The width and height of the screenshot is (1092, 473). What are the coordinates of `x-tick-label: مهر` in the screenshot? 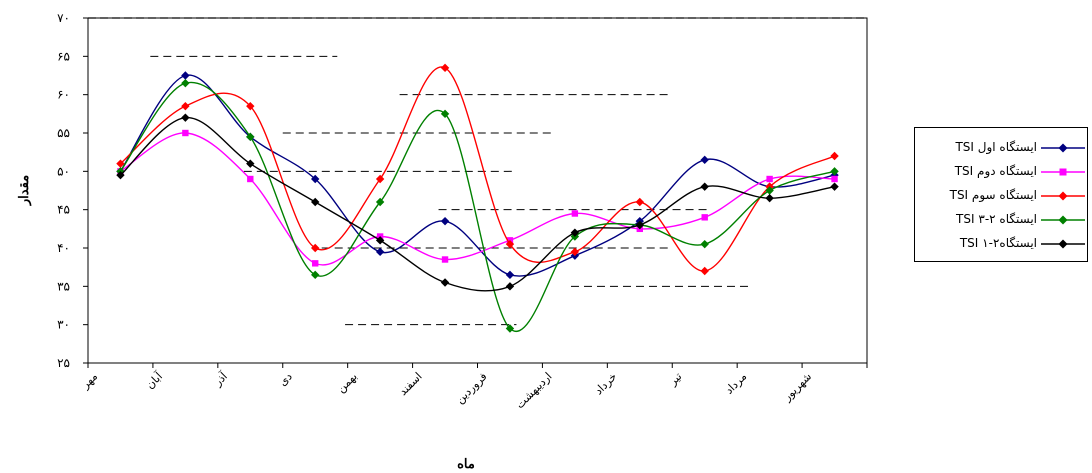 It's located at (89, 381).